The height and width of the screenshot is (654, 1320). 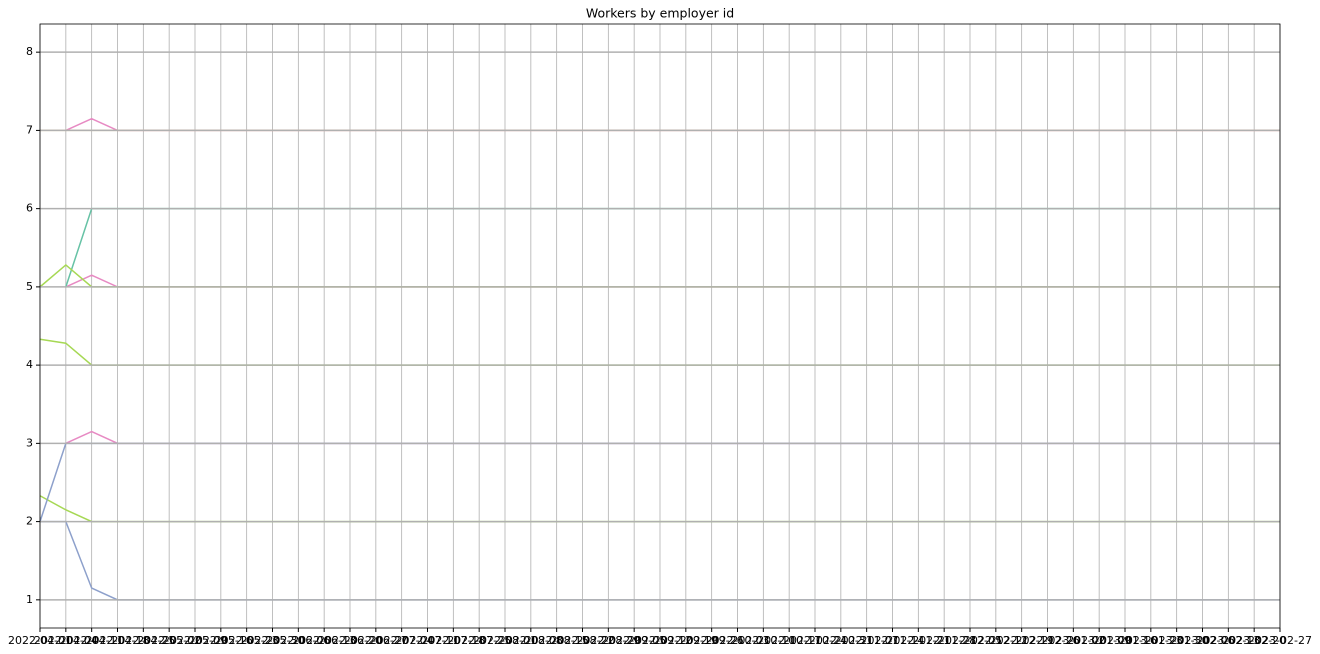 What do you see at coordinates (531, 640) in the screenshot?
I see `x-tick-label: 2022-08-08` at bounding box center [531, 640].